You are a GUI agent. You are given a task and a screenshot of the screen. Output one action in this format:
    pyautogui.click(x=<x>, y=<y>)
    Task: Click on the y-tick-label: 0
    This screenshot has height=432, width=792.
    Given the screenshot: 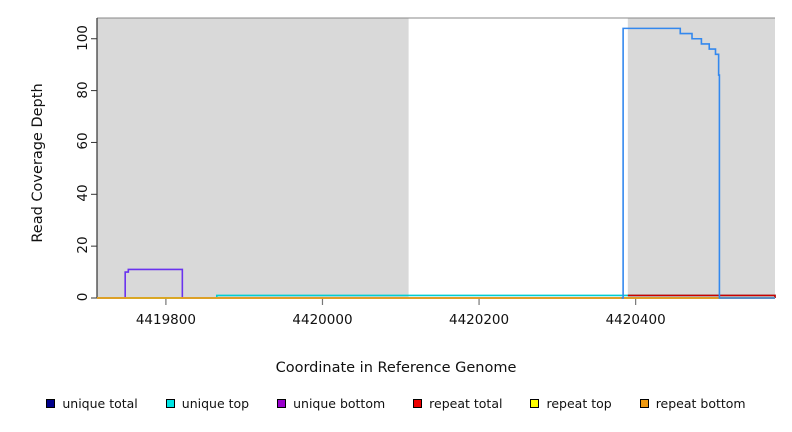 What is the action you would take?
    pyautogui.click(x=83, y=297)
    